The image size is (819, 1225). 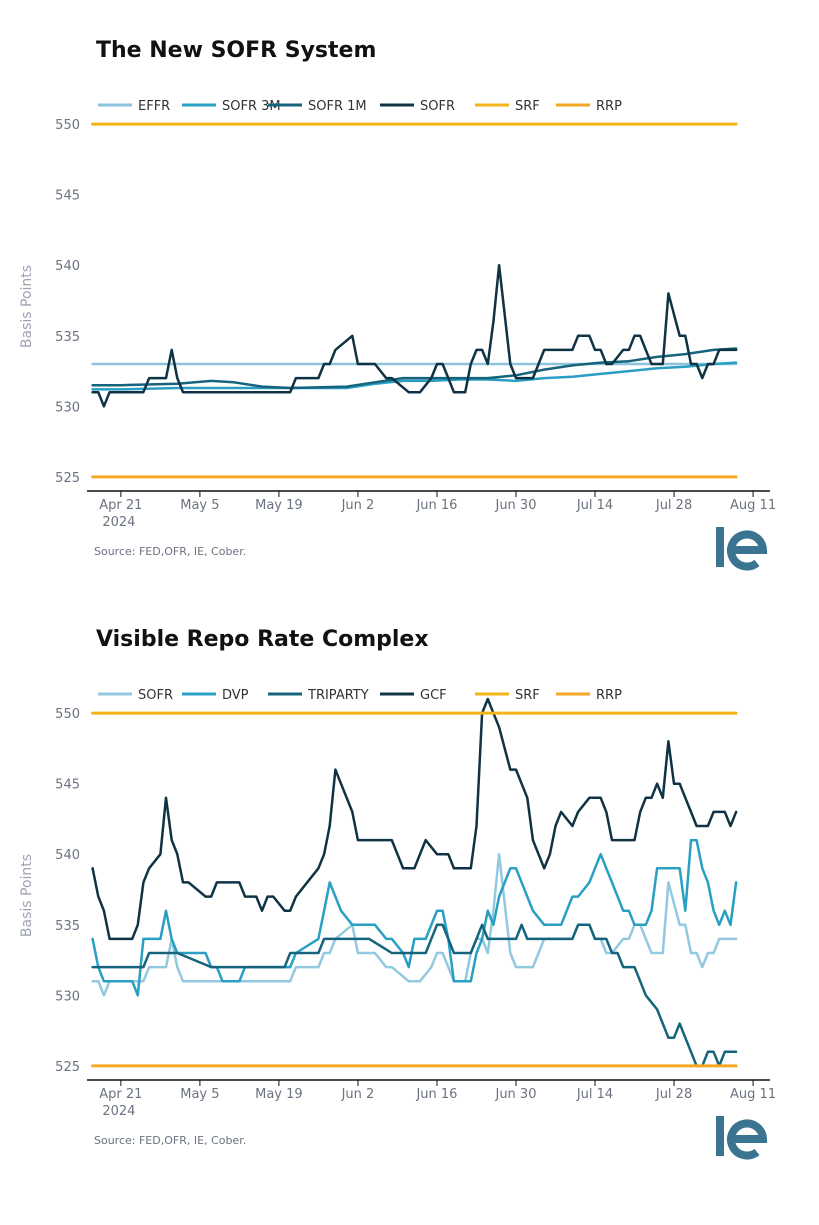 I want to click on series-line-sofr-1m, so click(x=414, y=368).